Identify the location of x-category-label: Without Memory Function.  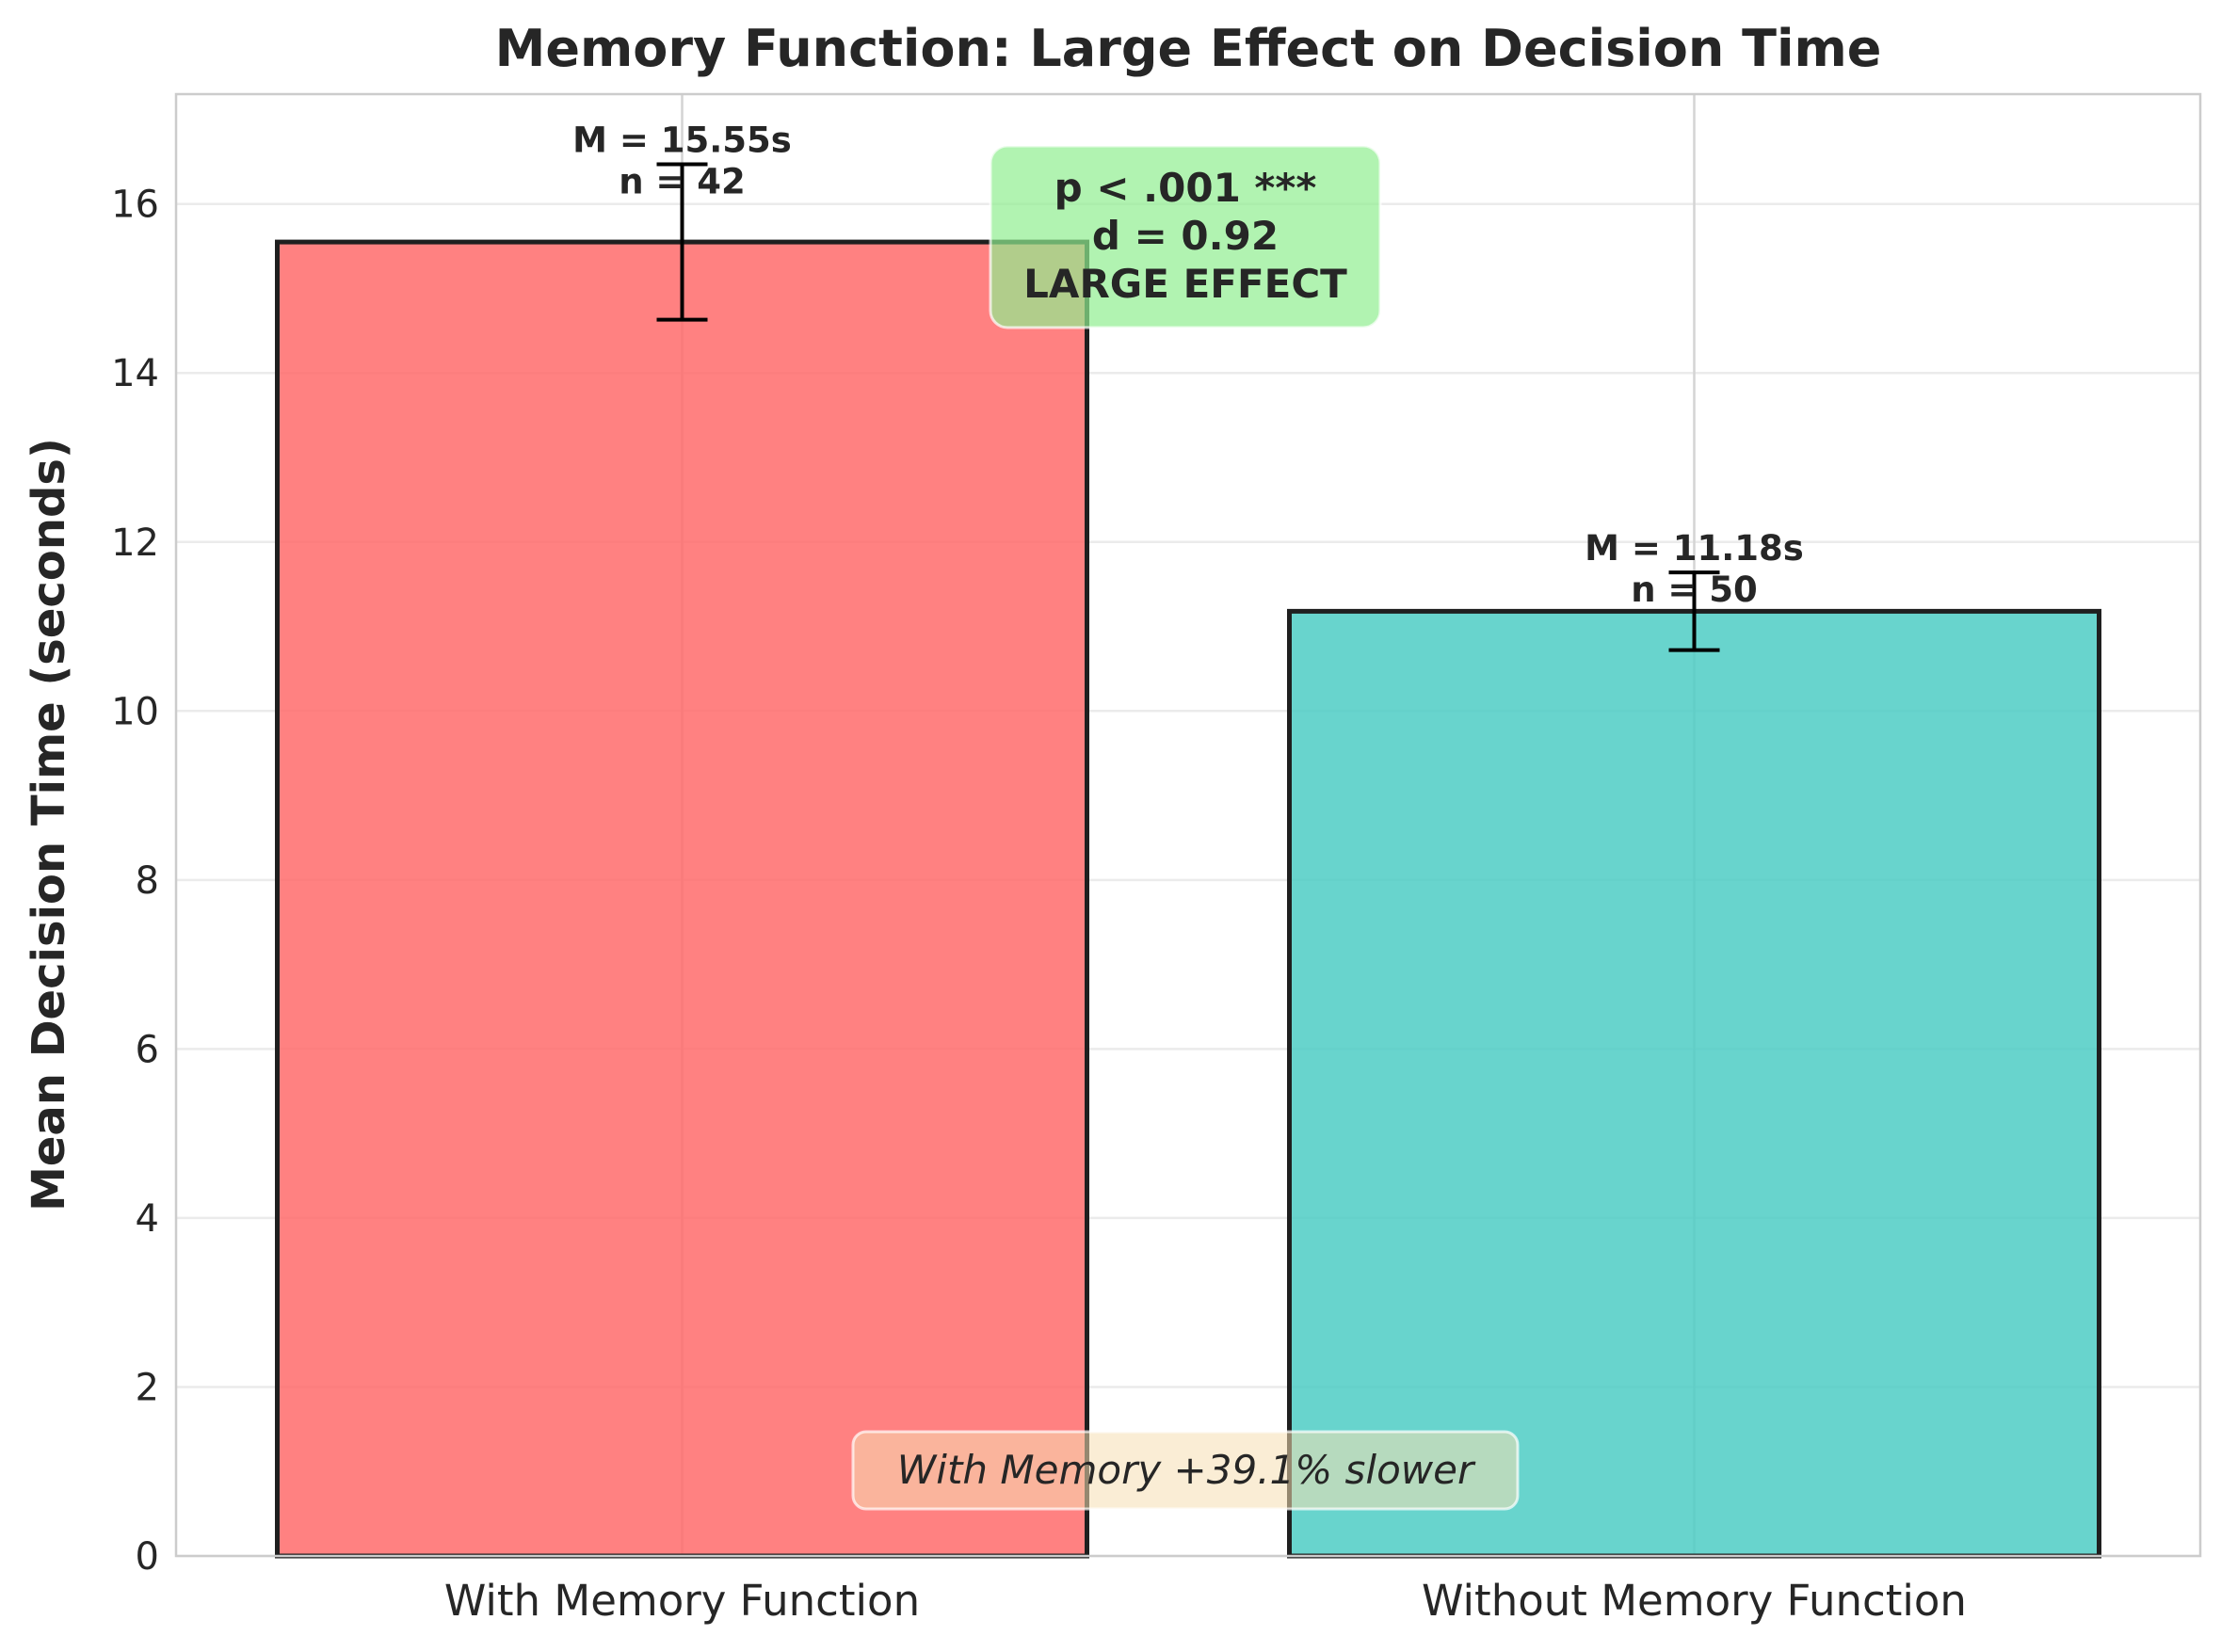
(1694, 1601).